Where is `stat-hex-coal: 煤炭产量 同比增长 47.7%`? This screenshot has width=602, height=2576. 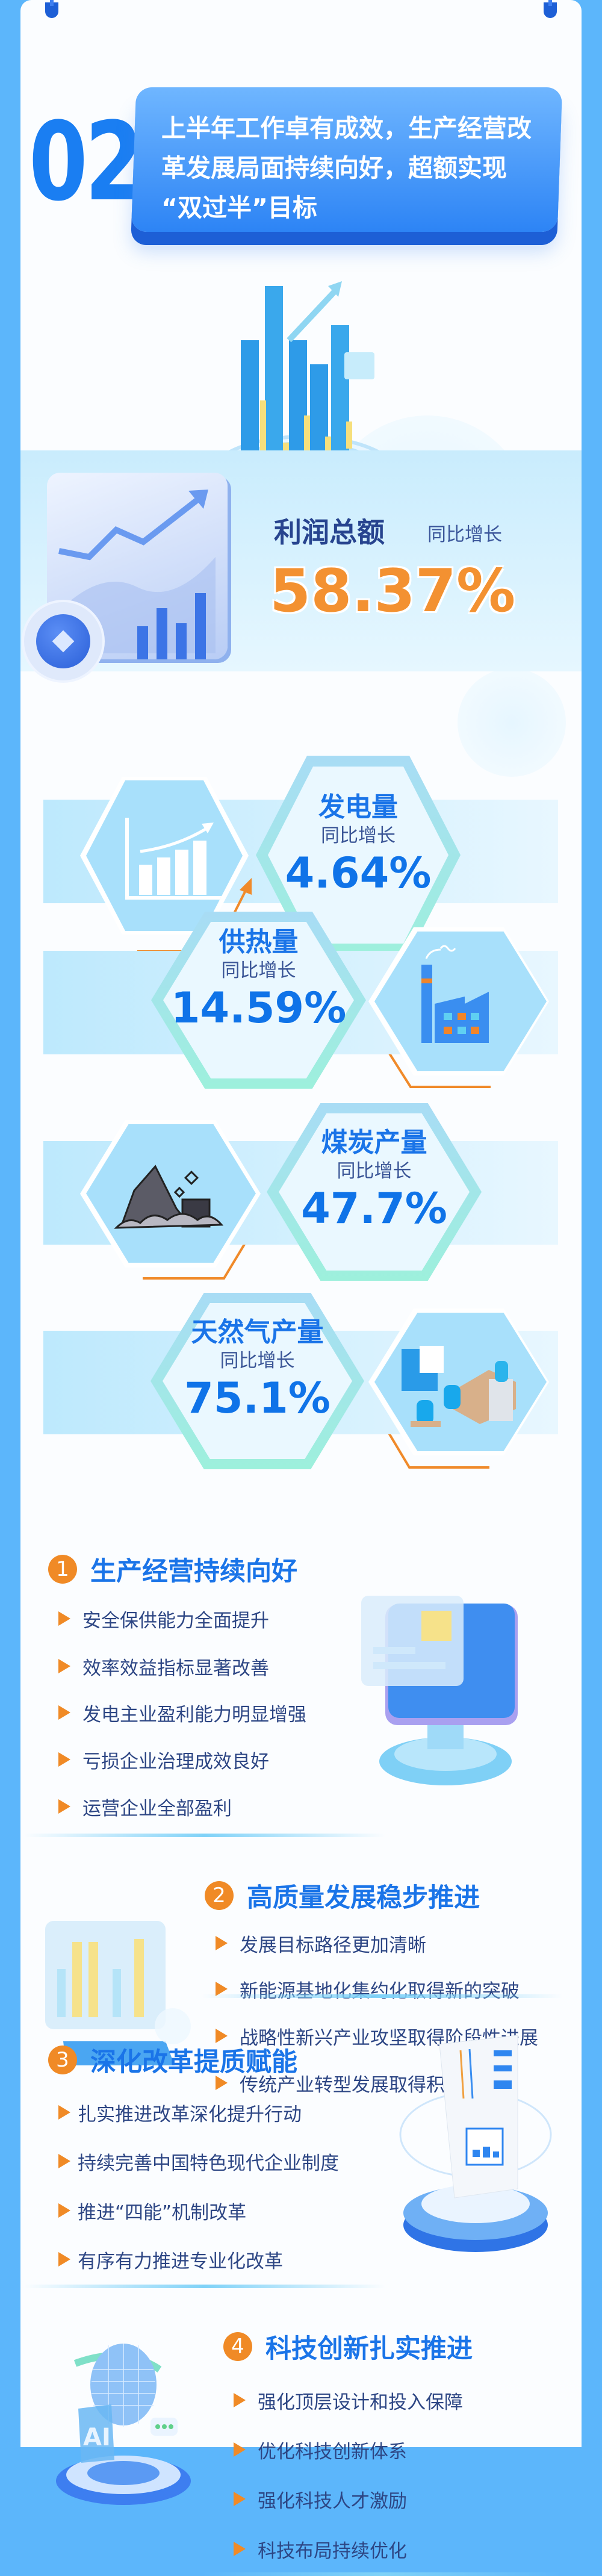
stat-hex-coal: 煤炭产量 同比增长 47.7% is located at coordinates (374, 1192).